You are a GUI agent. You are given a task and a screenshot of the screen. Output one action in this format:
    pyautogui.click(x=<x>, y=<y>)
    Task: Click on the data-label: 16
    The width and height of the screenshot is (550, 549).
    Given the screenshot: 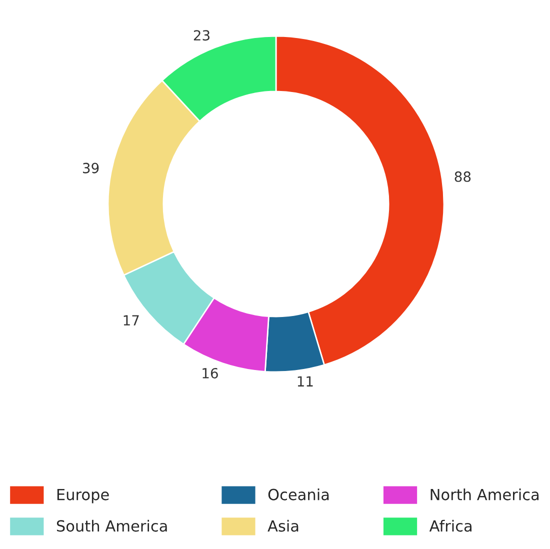 What is the action you would take?
    pyautogui.click(x=210, y=373)
    